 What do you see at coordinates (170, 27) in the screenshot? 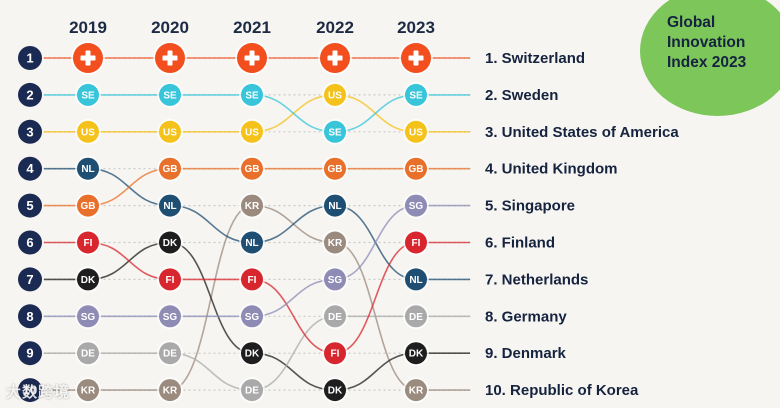
I see `year-label-2020: 2020` at bounding box center [170, 27].